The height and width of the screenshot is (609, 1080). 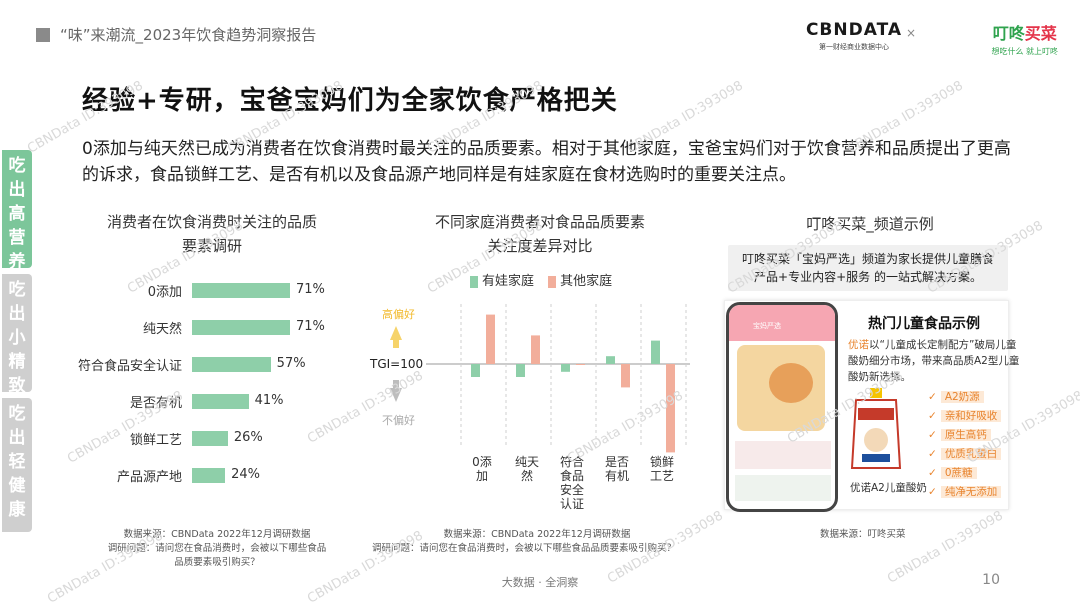 I want to click on food-image-detail, so click(x=791, y=383).